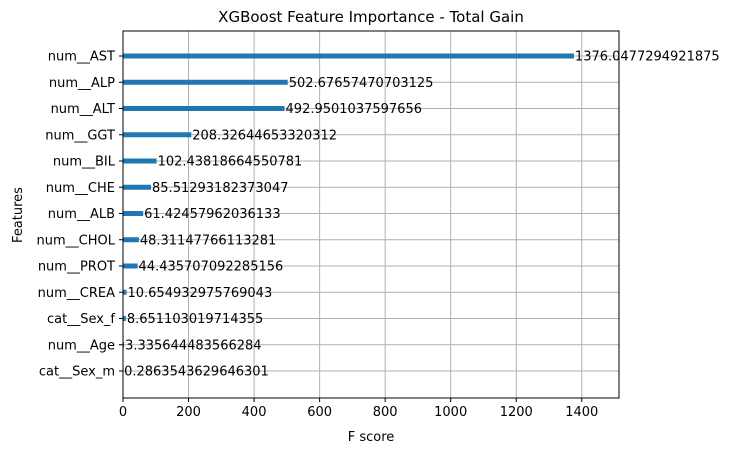 This screenshot has width=739, height=453. I want to click on bar-value-label: 85.51293182373047, so click(220, 188).